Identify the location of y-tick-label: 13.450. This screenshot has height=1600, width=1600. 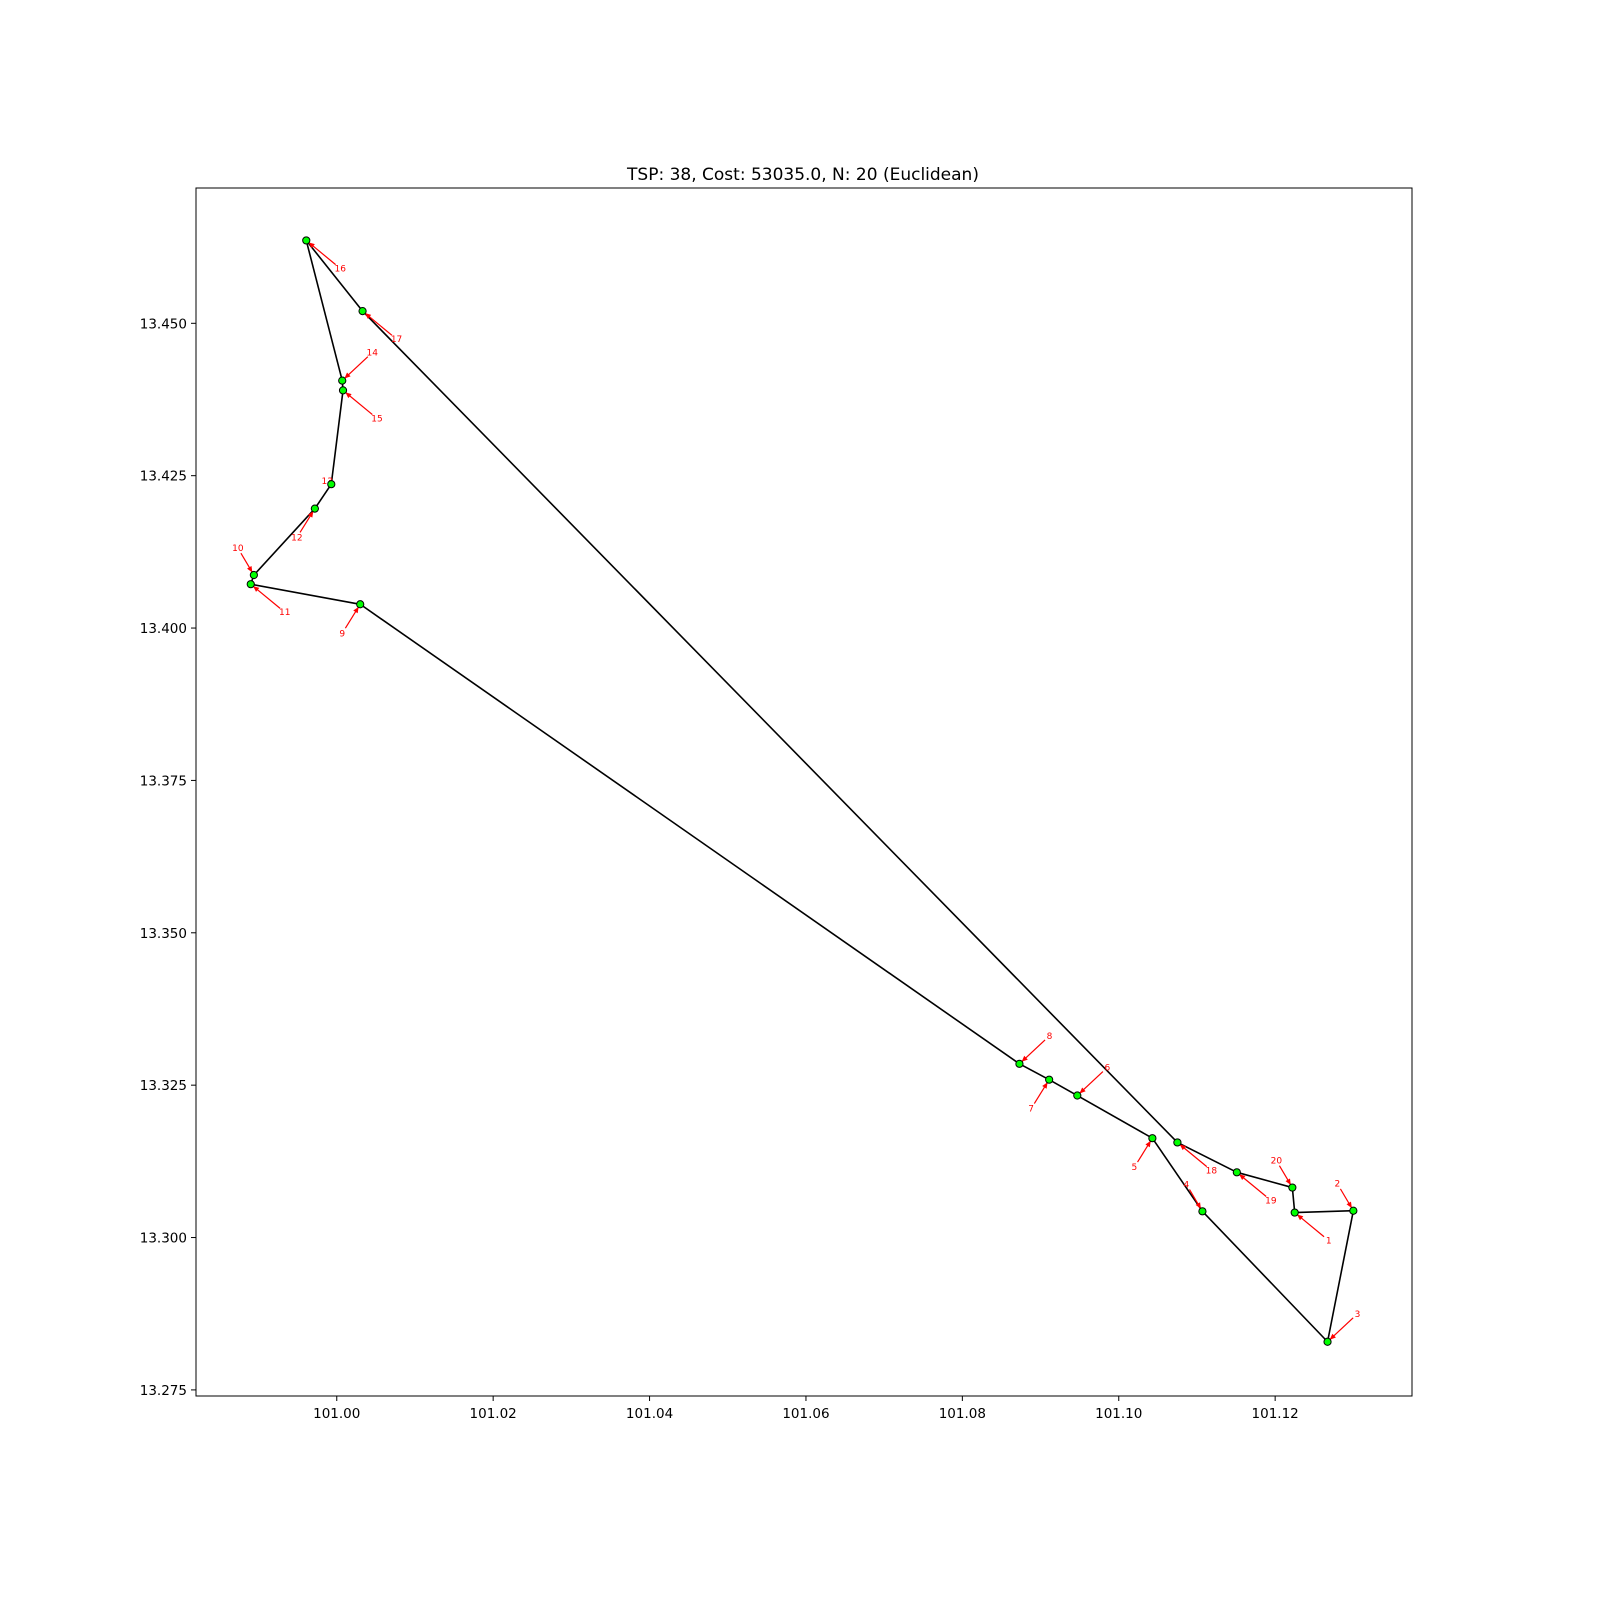
(163, 324).